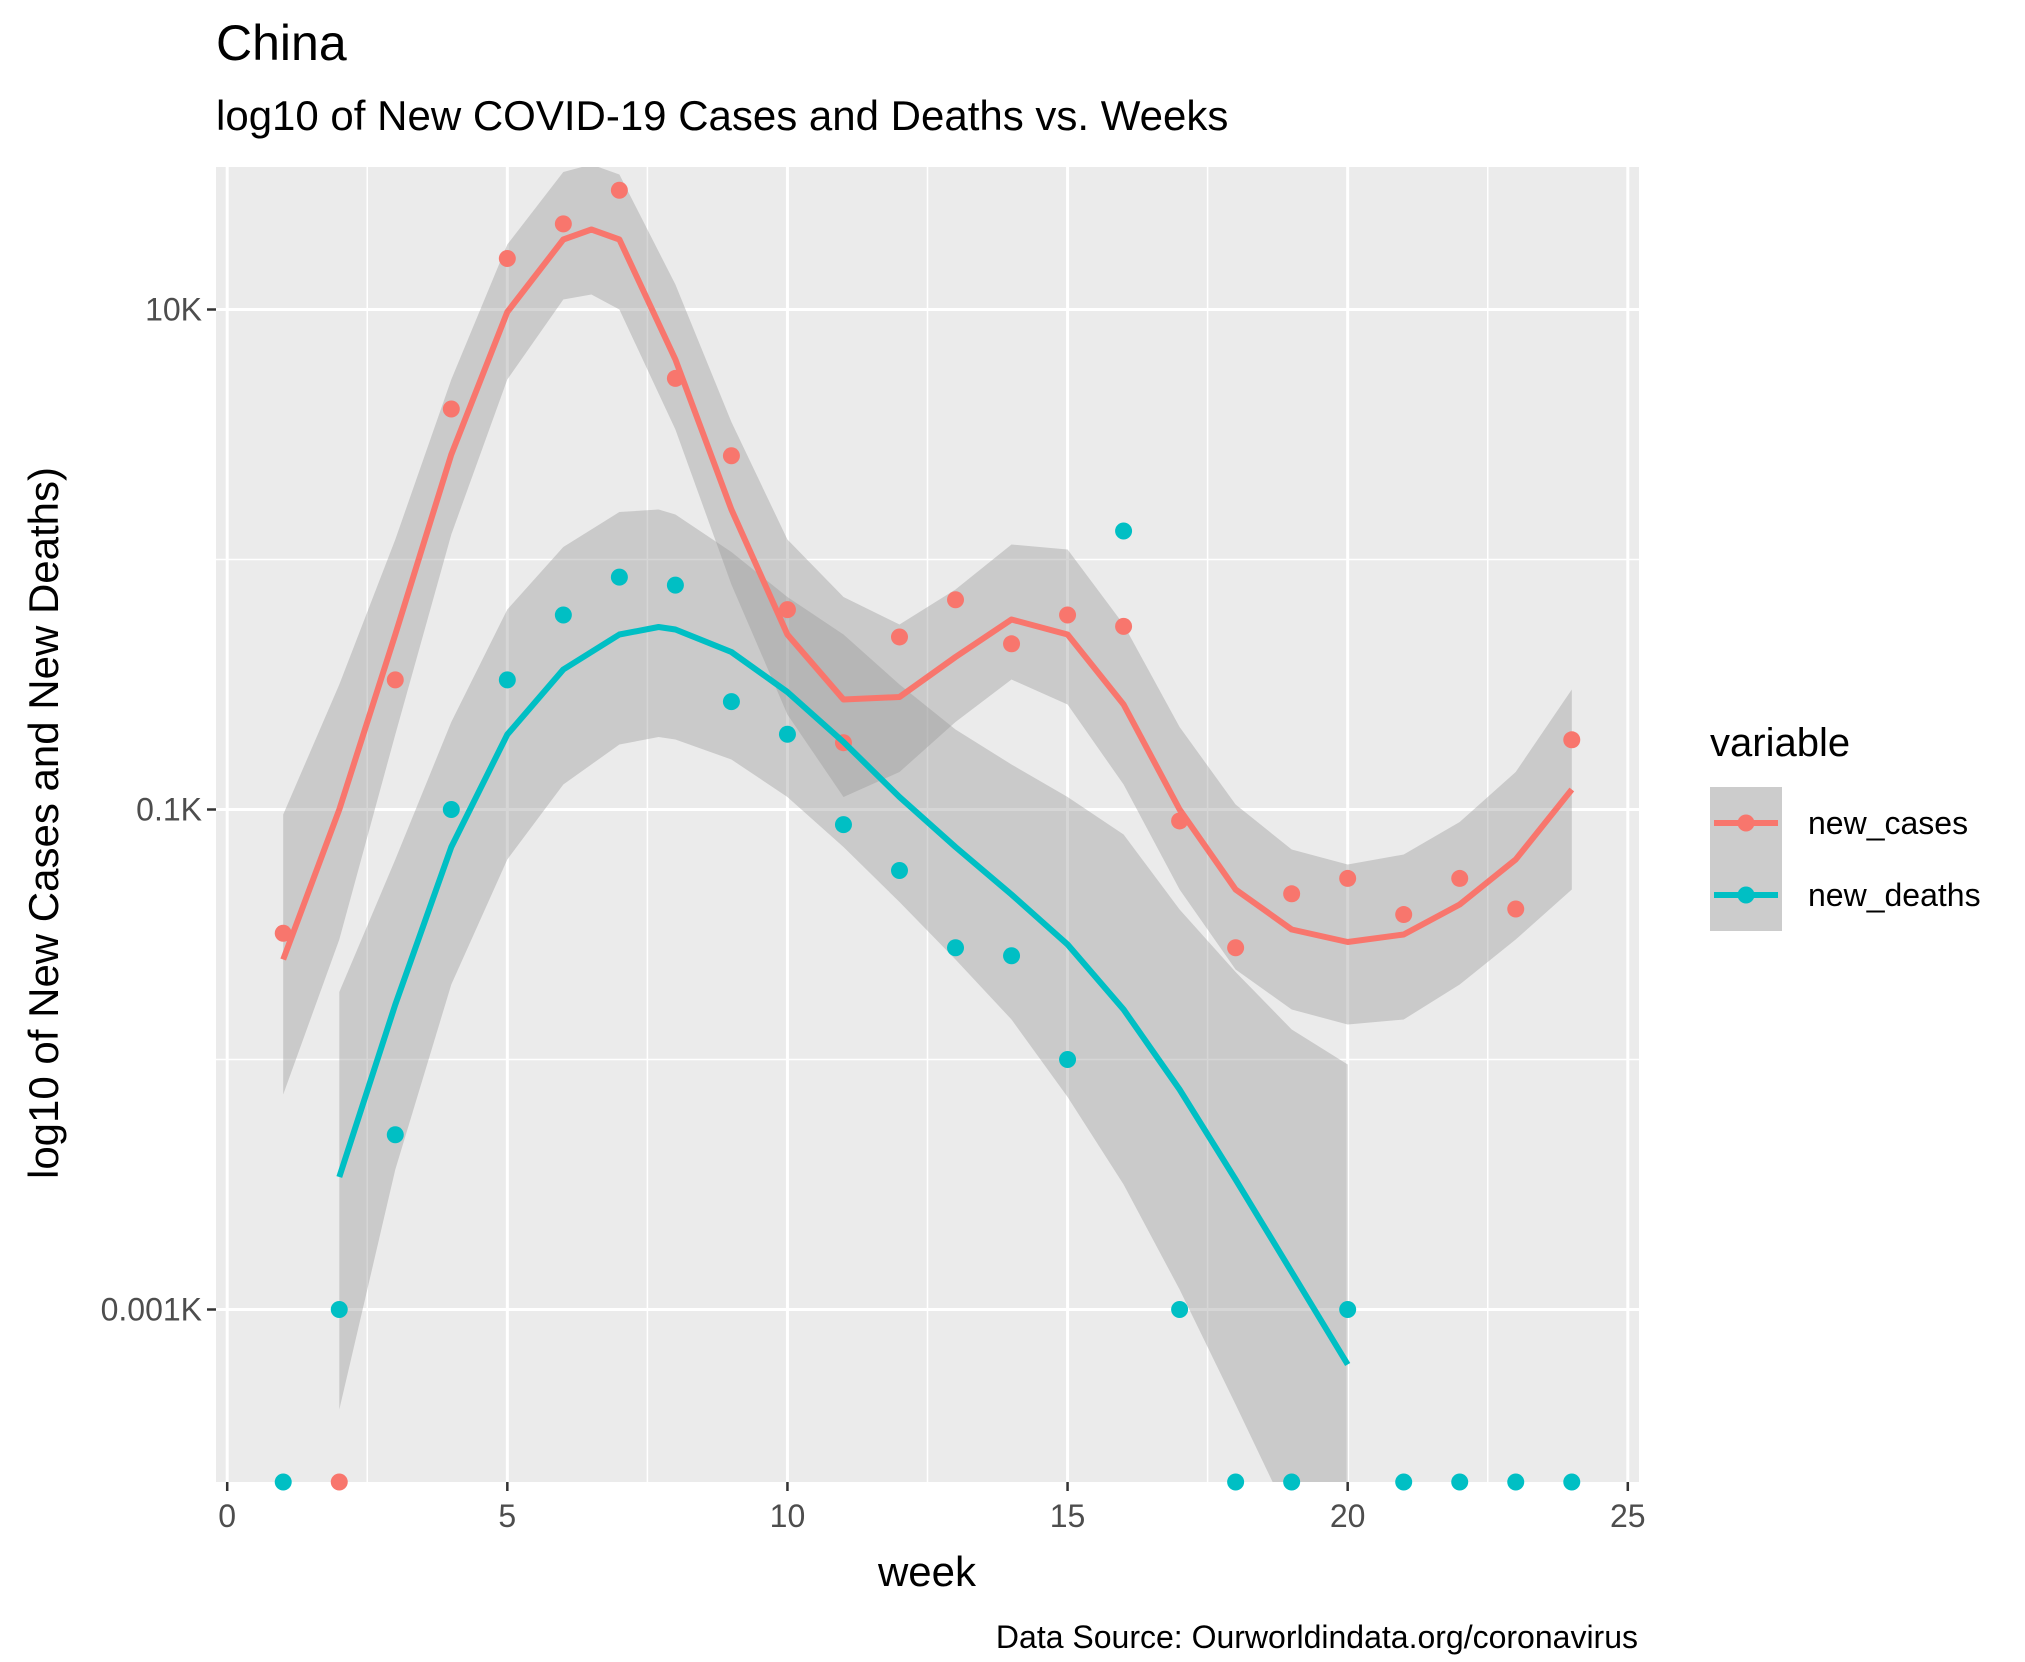 The width and height of the screenshot is (2025, 1662). Describe the element at coordinates (1068, 1516) in the screenshot. I see `x-tick-label: 15` at that location.